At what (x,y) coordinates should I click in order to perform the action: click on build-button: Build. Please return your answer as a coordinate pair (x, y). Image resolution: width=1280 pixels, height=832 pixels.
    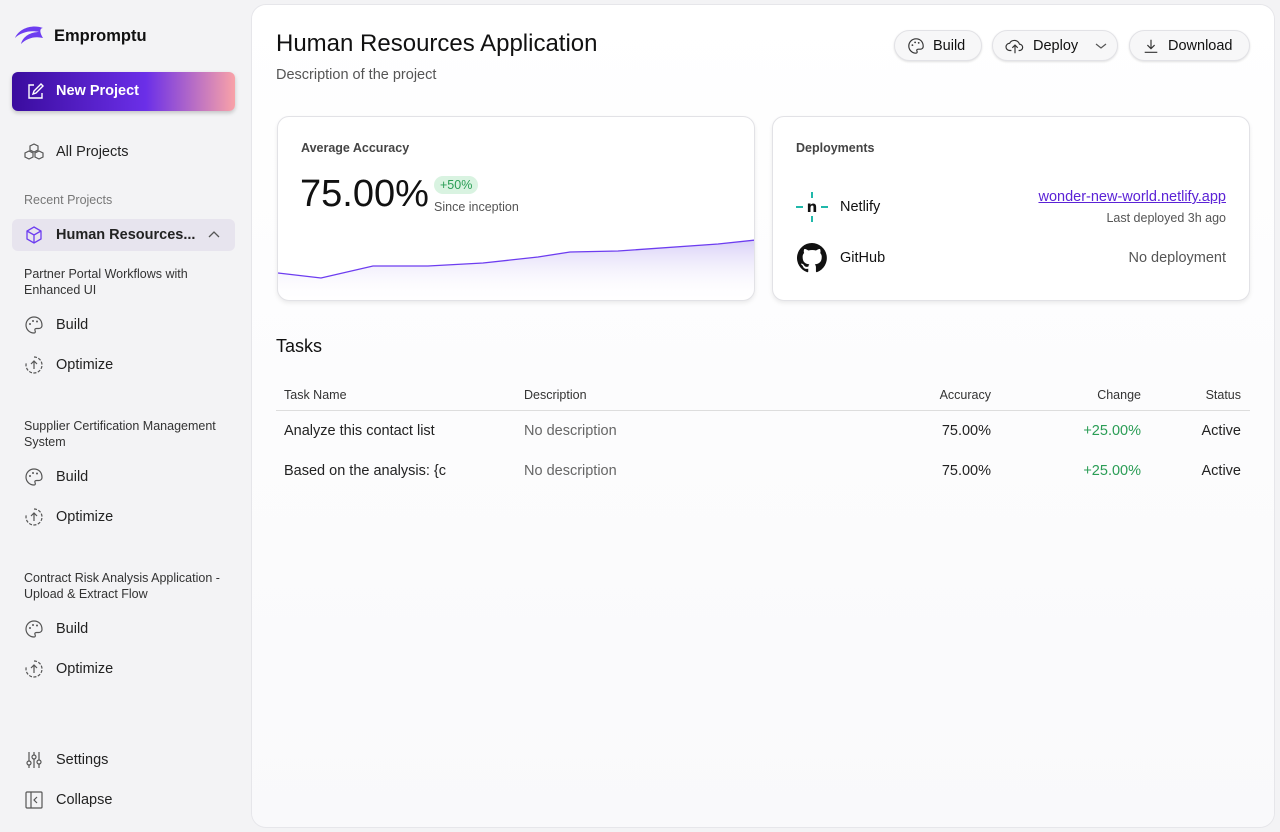
    Looking at the image, I should click on (938, 45).